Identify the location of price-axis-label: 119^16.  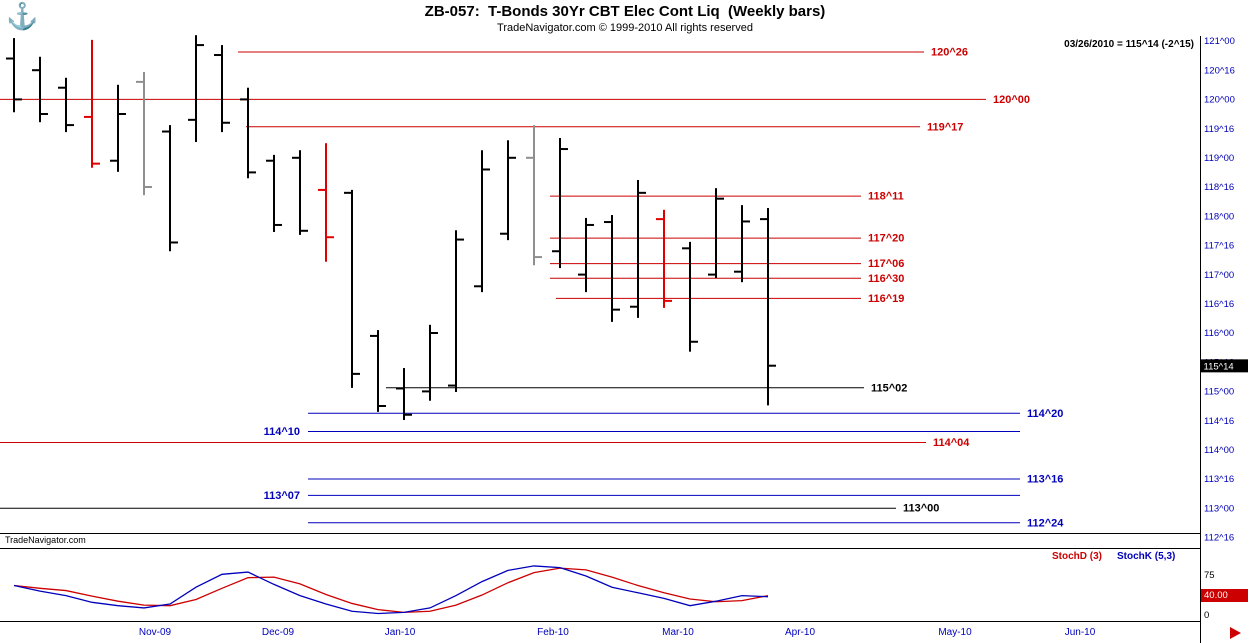
(1219, 129).